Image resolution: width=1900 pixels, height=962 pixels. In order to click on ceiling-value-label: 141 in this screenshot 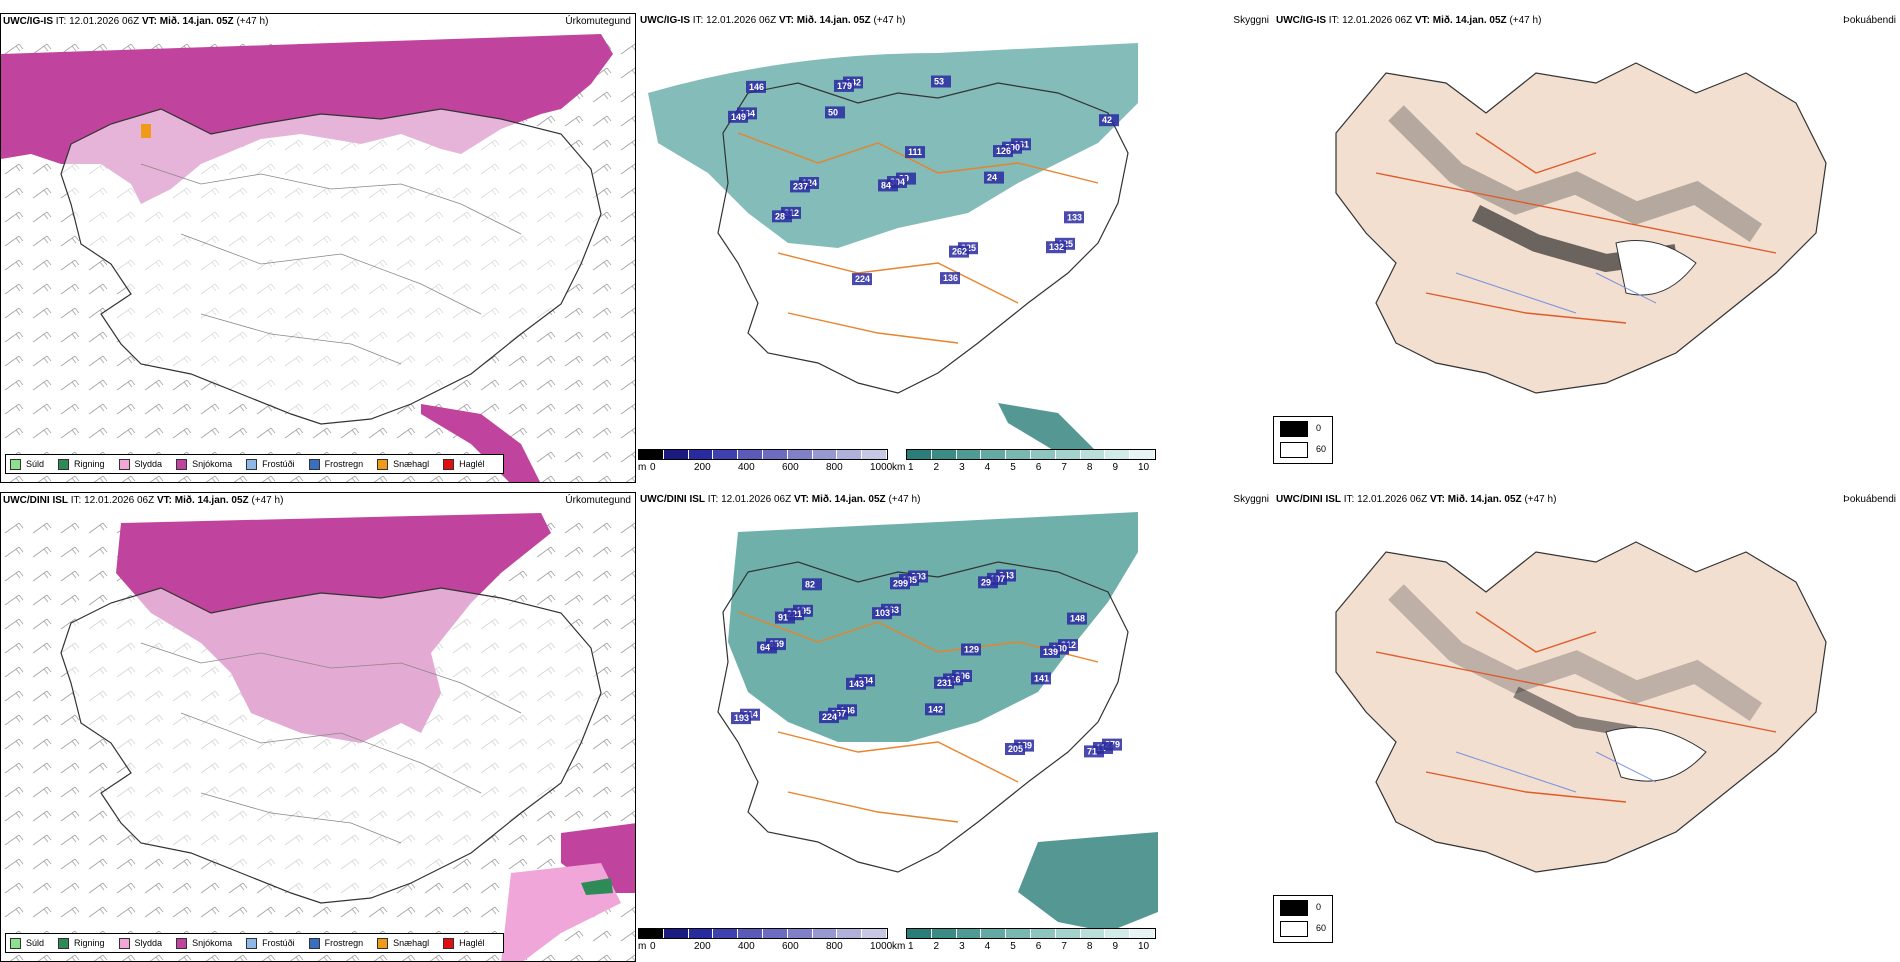, I will do `click(1041, 678)`.